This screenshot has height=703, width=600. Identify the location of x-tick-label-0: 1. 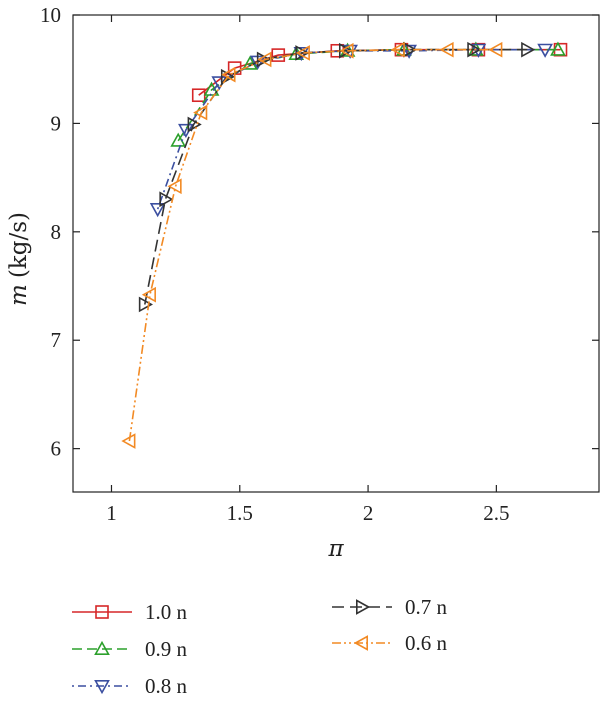
(111, 513).